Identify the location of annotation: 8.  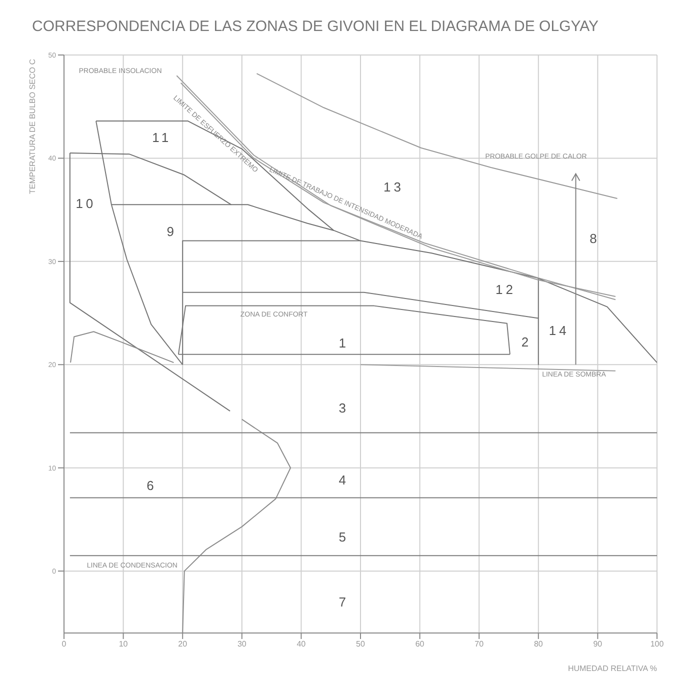
(595, 238).